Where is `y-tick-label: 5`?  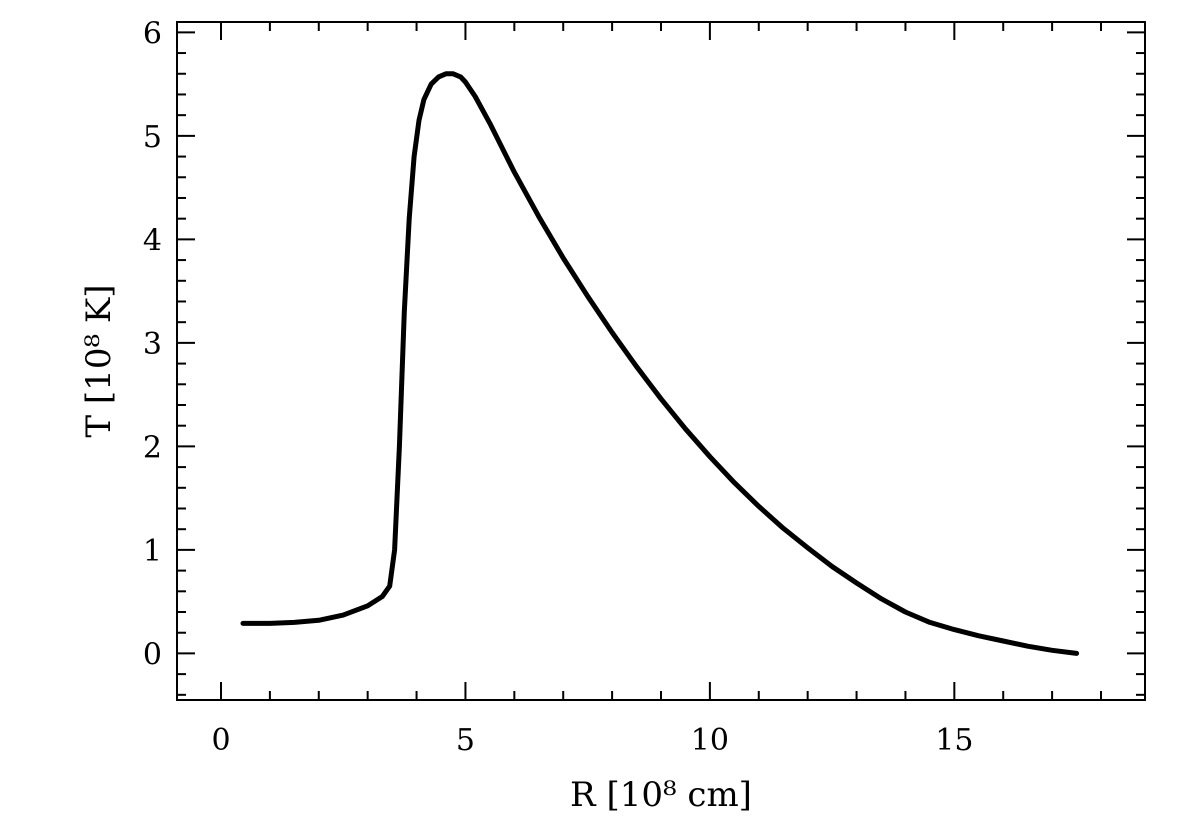
y-tick-label: 5 is located at coordinates (152, 137).